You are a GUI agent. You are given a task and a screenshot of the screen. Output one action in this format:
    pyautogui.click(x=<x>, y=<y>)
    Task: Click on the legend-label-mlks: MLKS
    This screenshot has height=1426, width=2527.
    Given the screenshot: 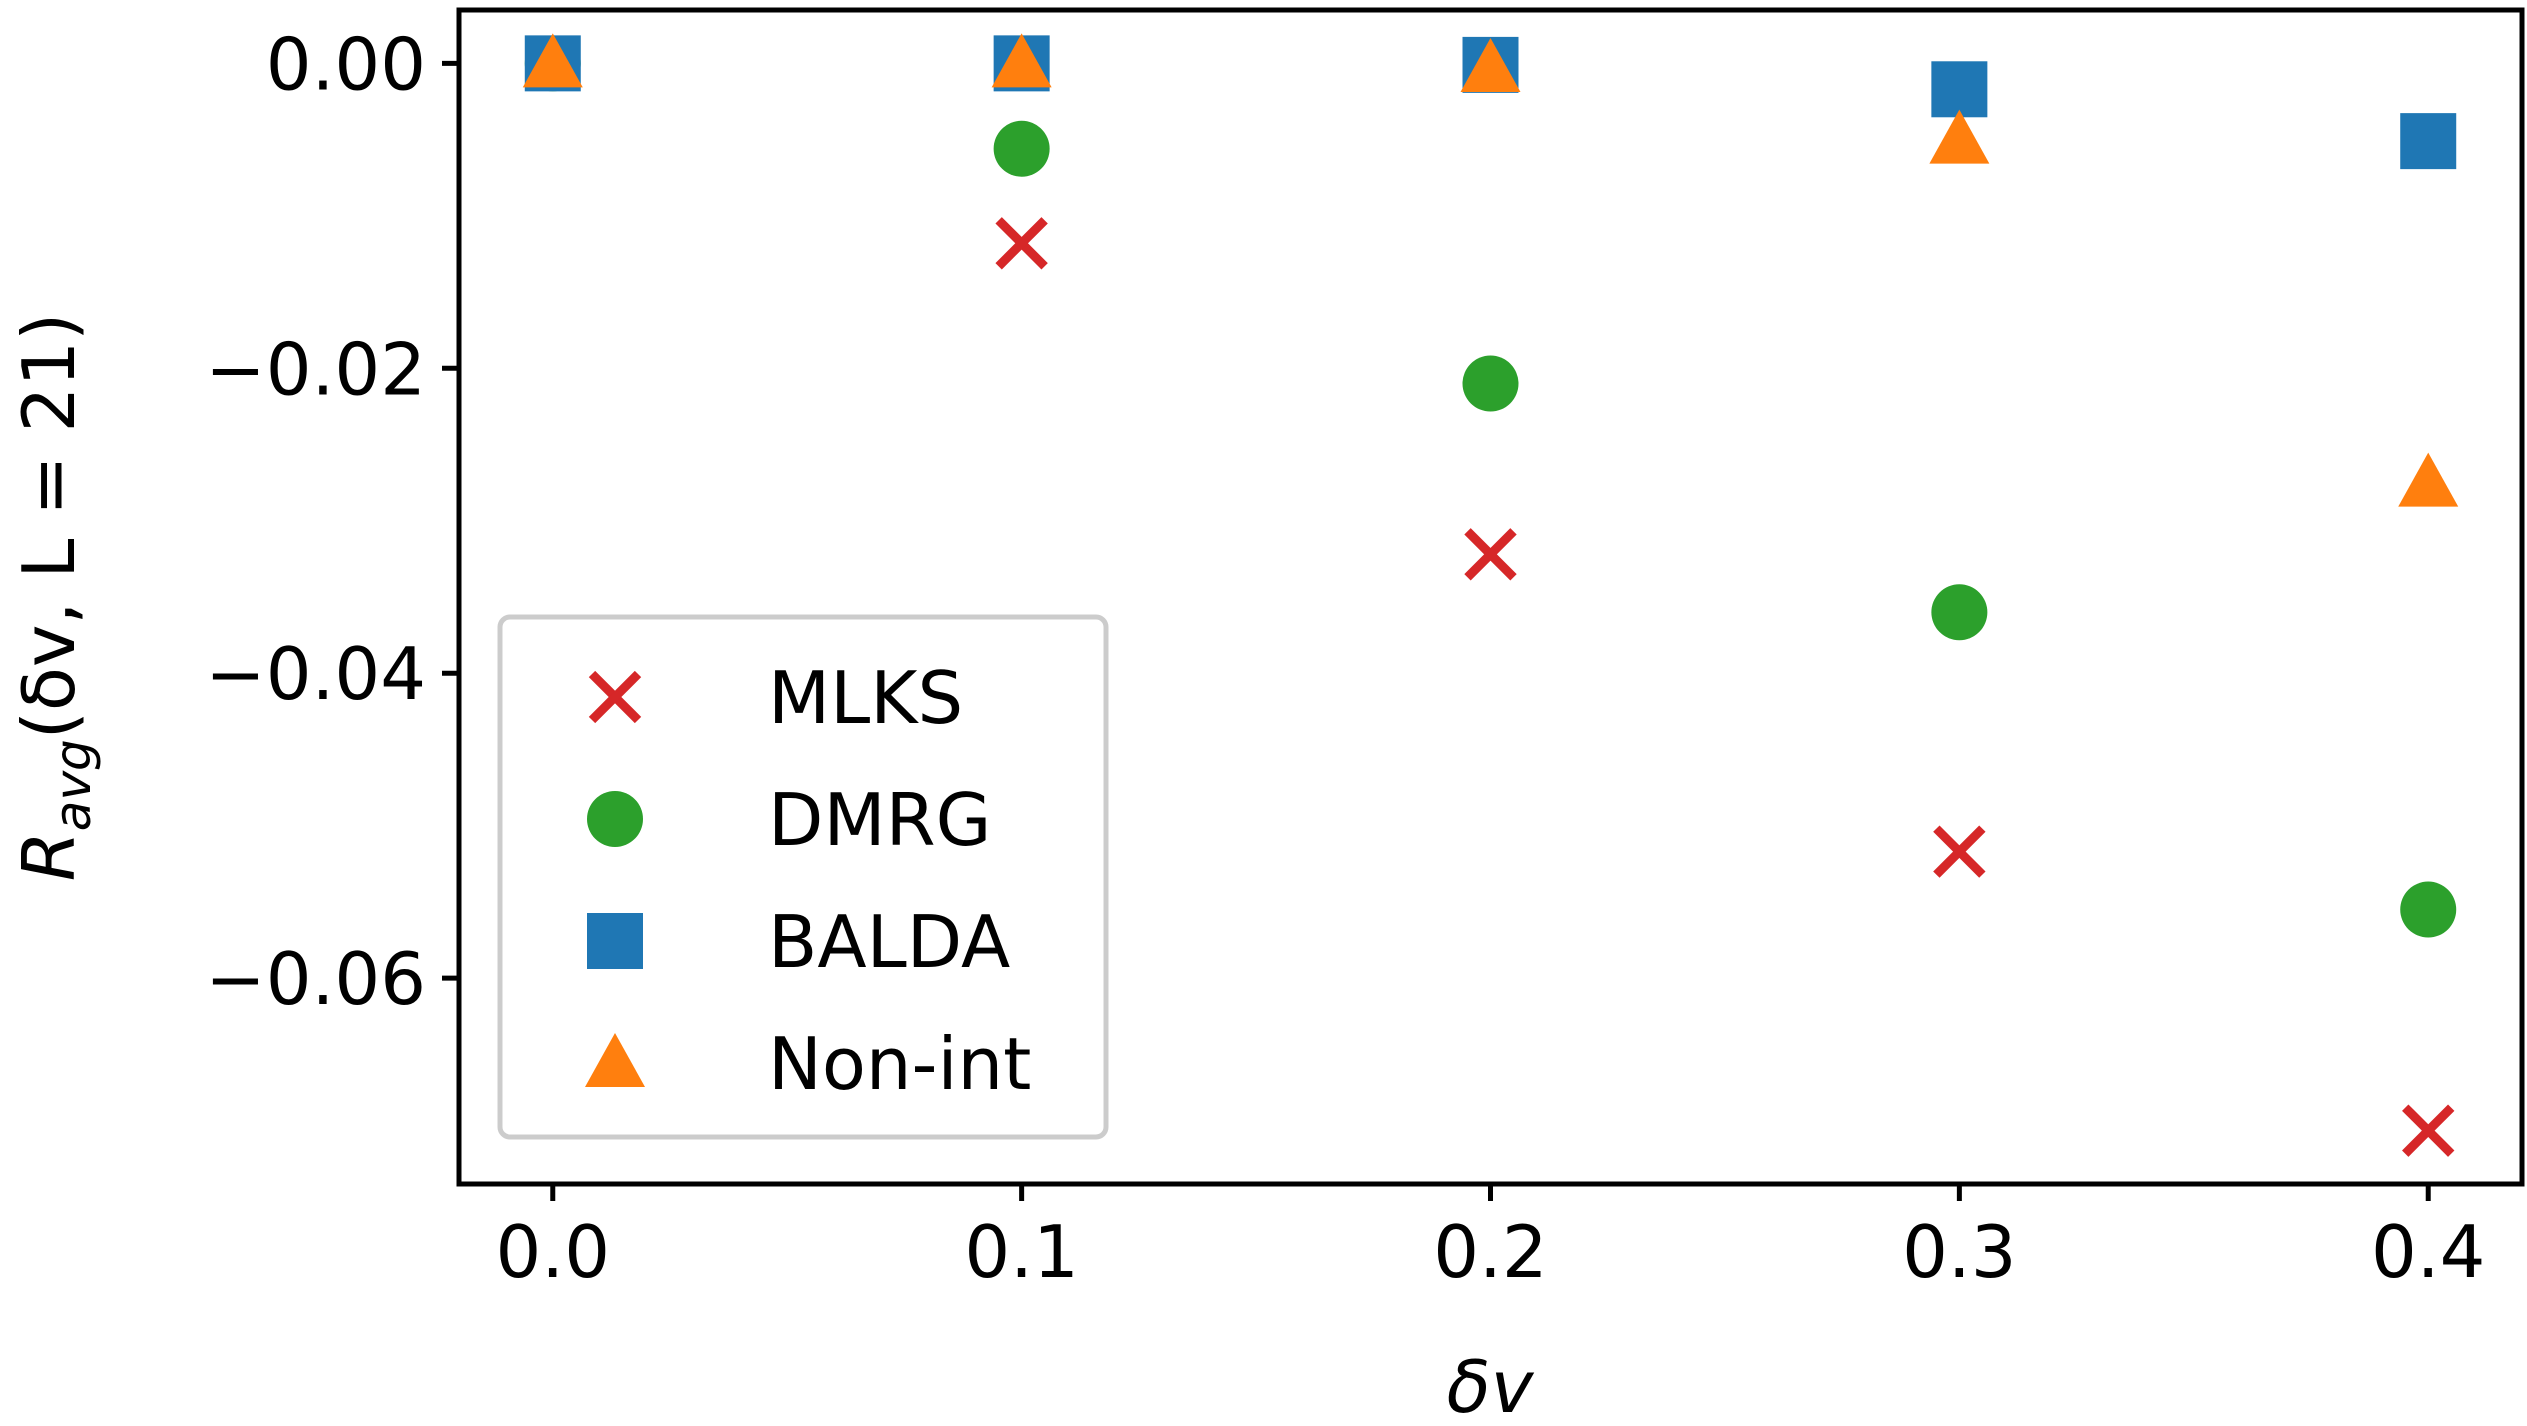 What is the action you would take?
    pyautogui.click(x=865, y=698)
    